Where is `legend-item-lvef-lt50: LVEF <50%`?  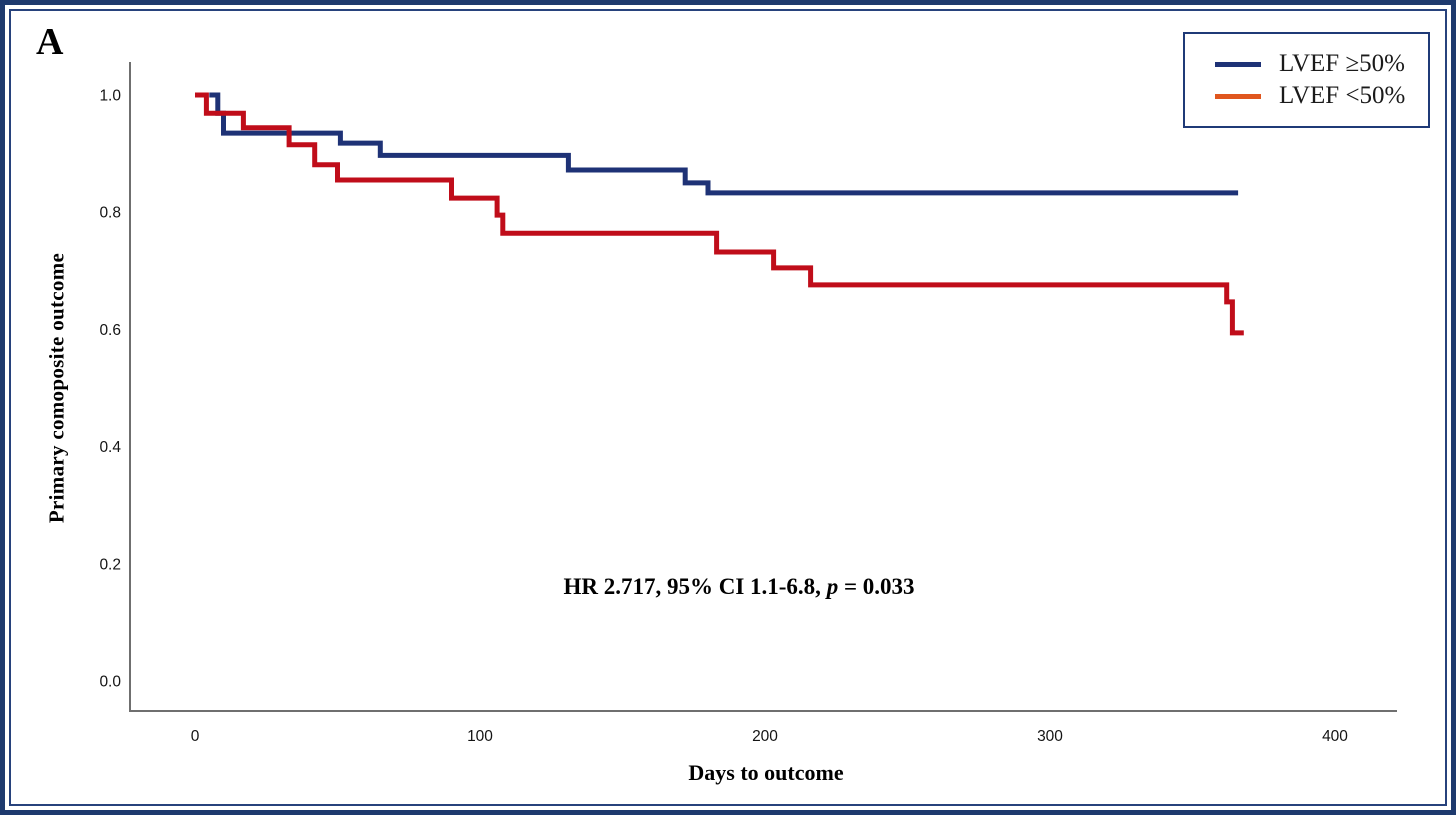 legend-item-lvef-lt50: LVEF <50% is located at coordinates (1321, 96).